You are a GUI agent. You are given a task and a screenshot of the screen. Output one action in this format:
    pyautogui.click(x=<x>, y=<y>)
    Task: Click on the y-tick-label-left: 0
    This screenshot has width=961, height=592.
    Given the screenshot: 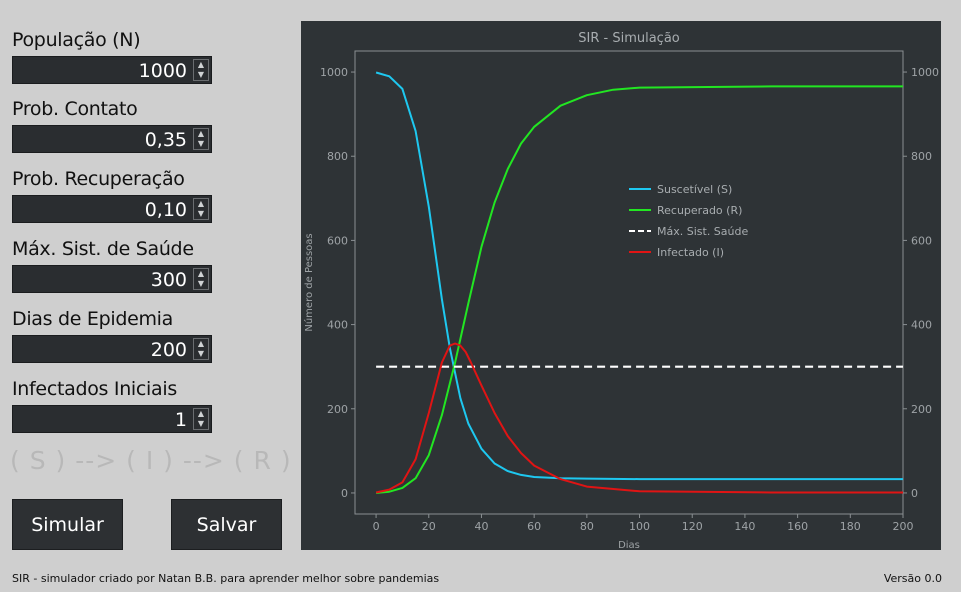 What is the action you would take?
    pyautogui.click(x=344, y=493)
    